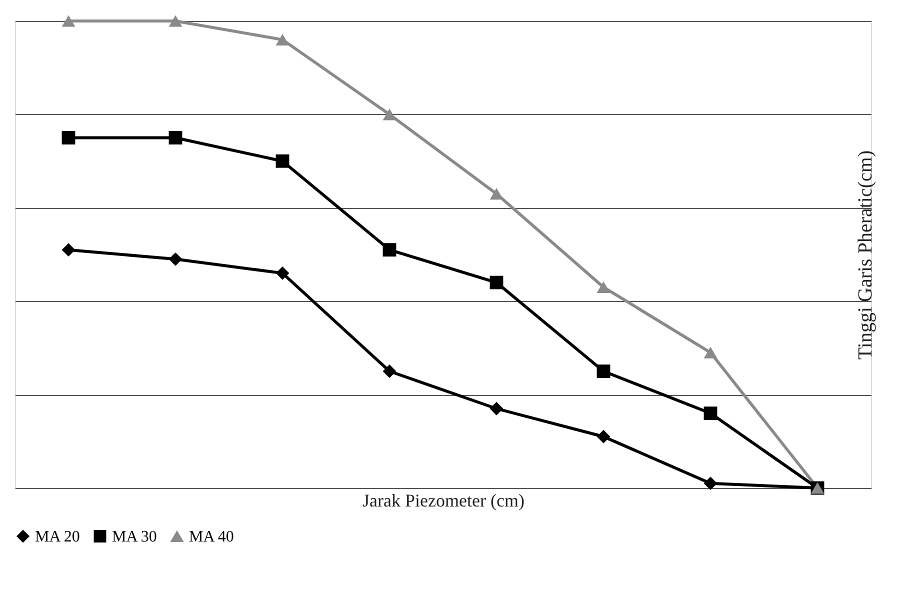  I want to click on legend-label: MA 30, so click(134, 537).